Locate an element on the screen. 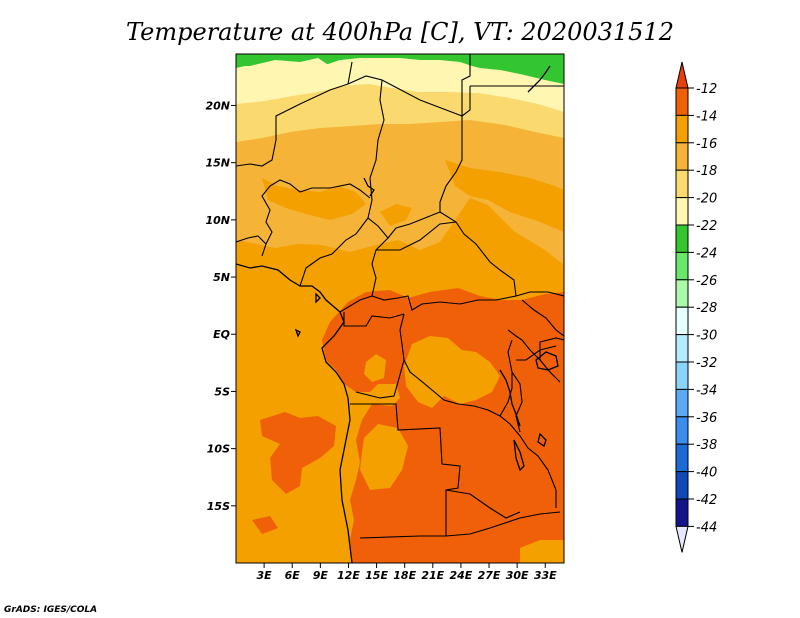 This screenshot has width=800, height=618. x-tick-label: 24E is located at coordinates (461, 575).